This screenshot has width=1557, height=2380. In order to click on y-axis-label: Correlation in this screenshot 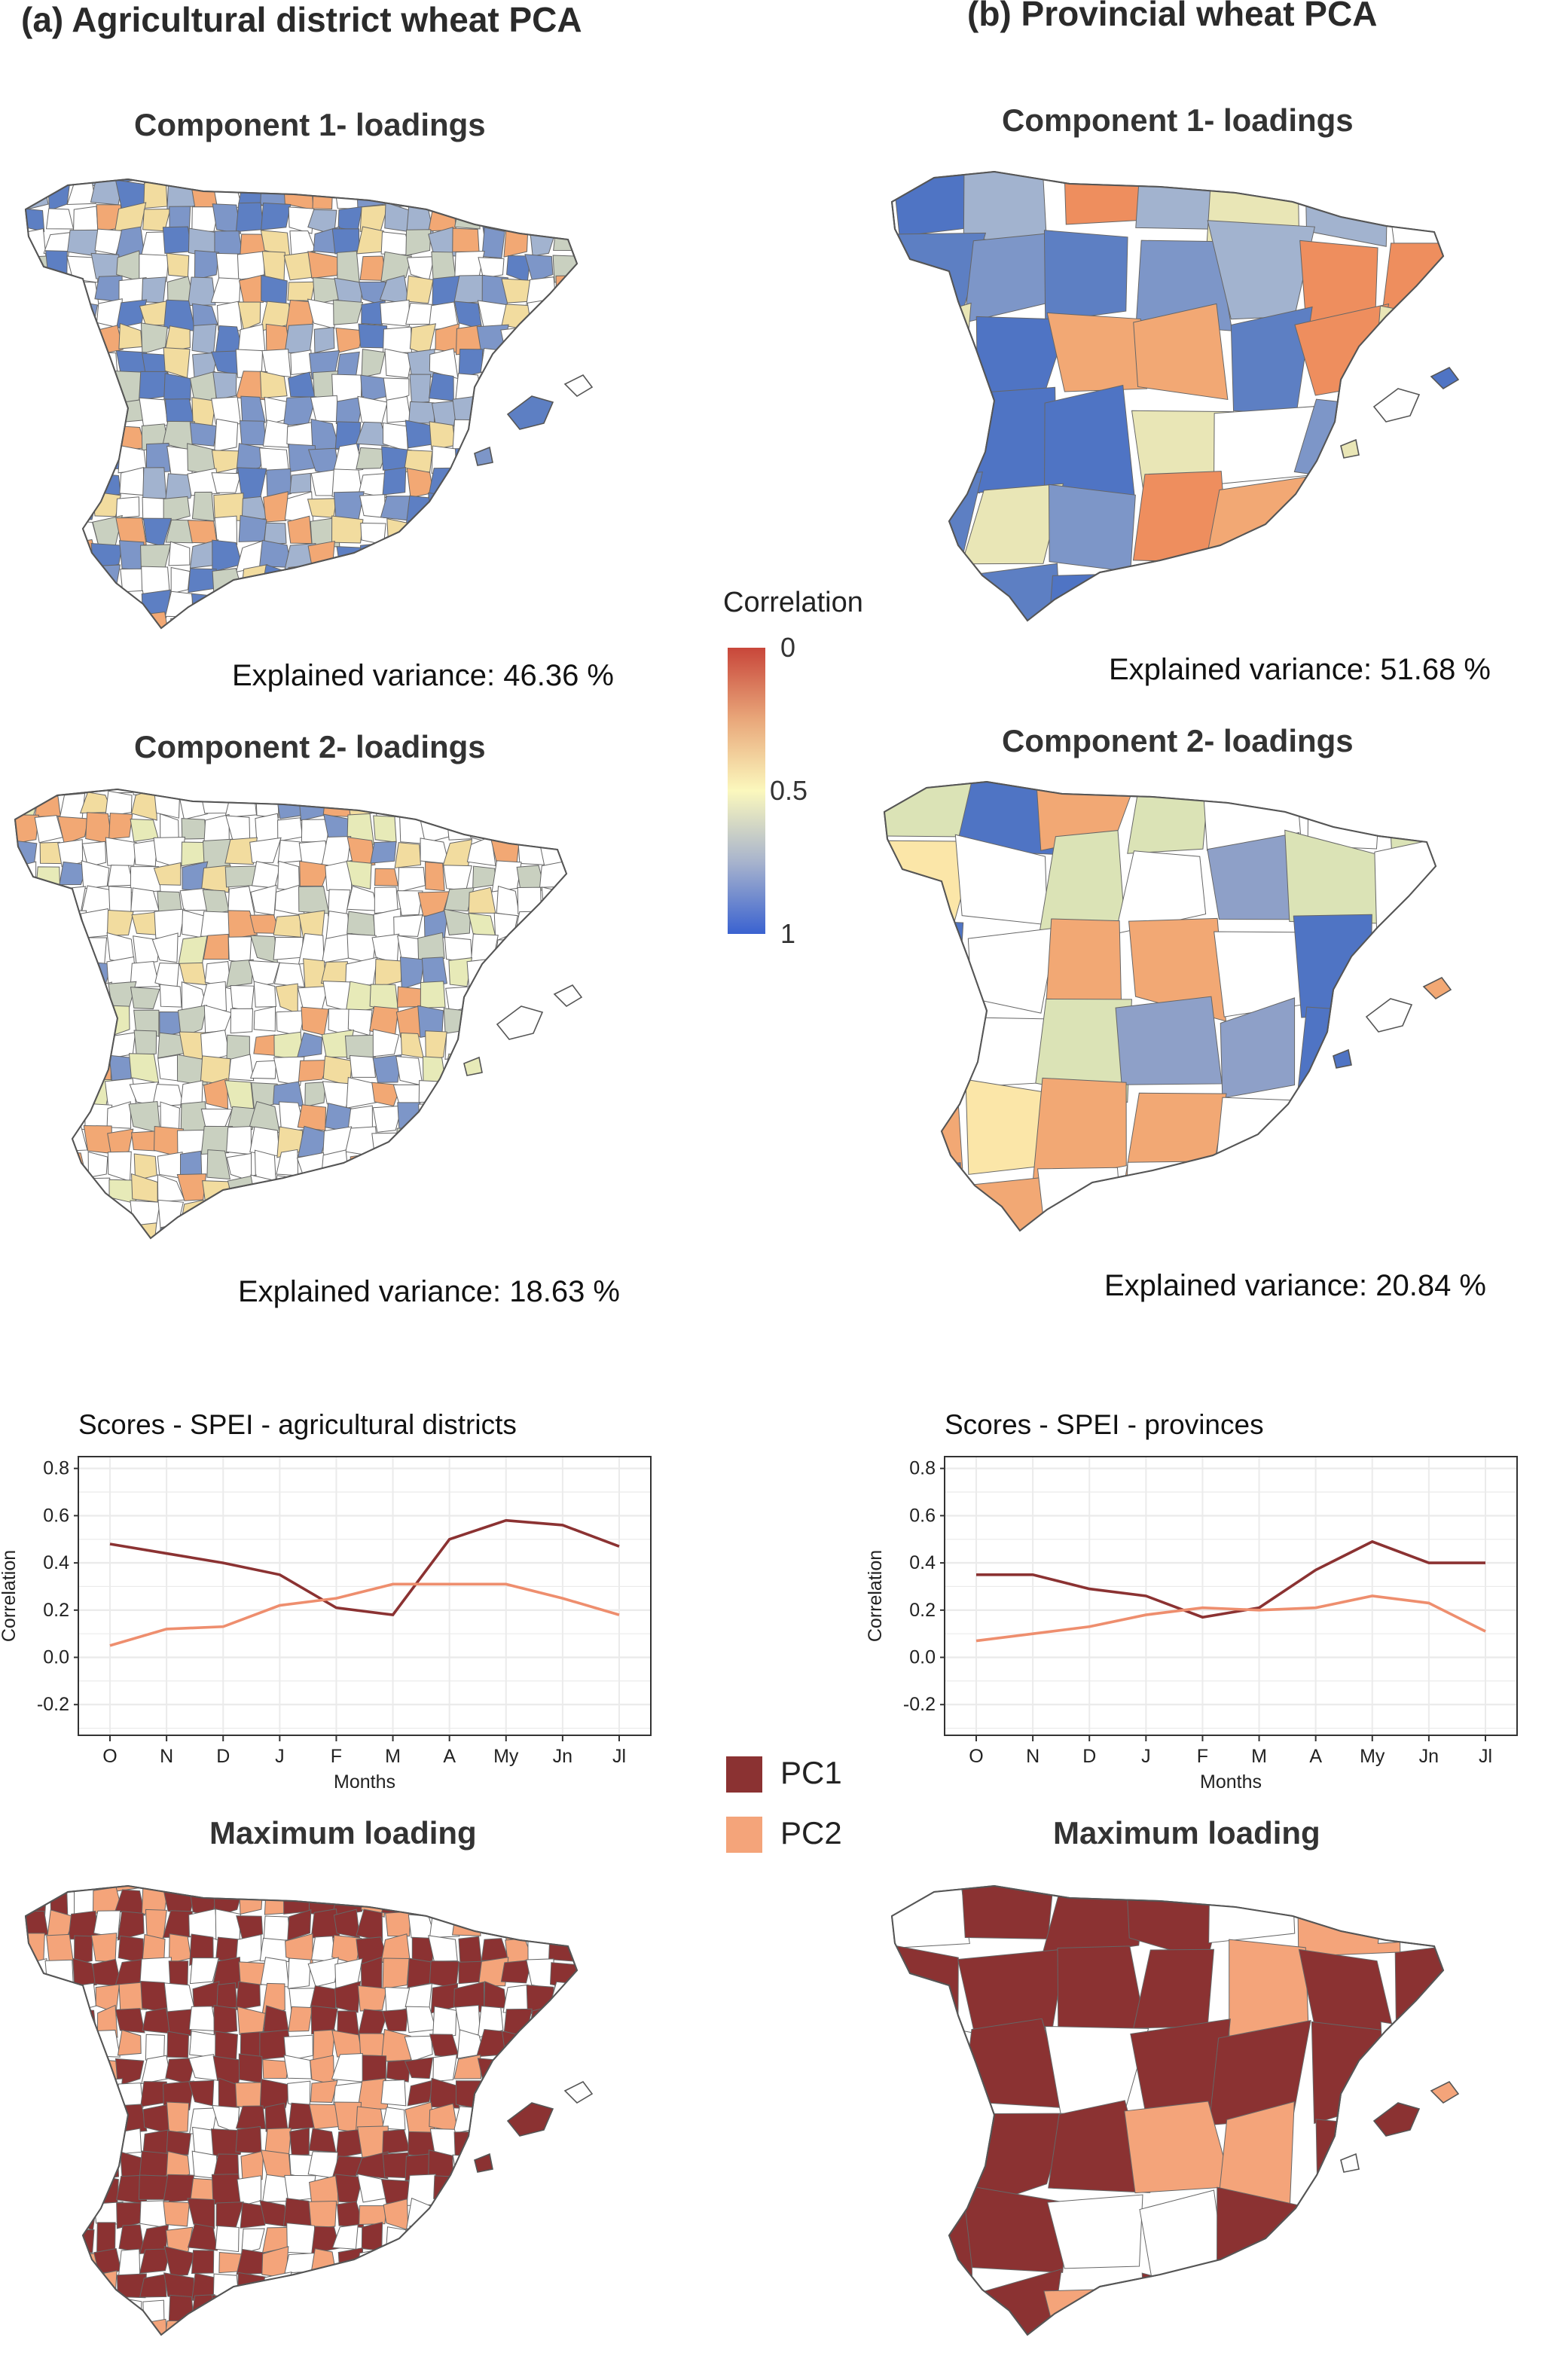, I will do `click(10, 1596)`.